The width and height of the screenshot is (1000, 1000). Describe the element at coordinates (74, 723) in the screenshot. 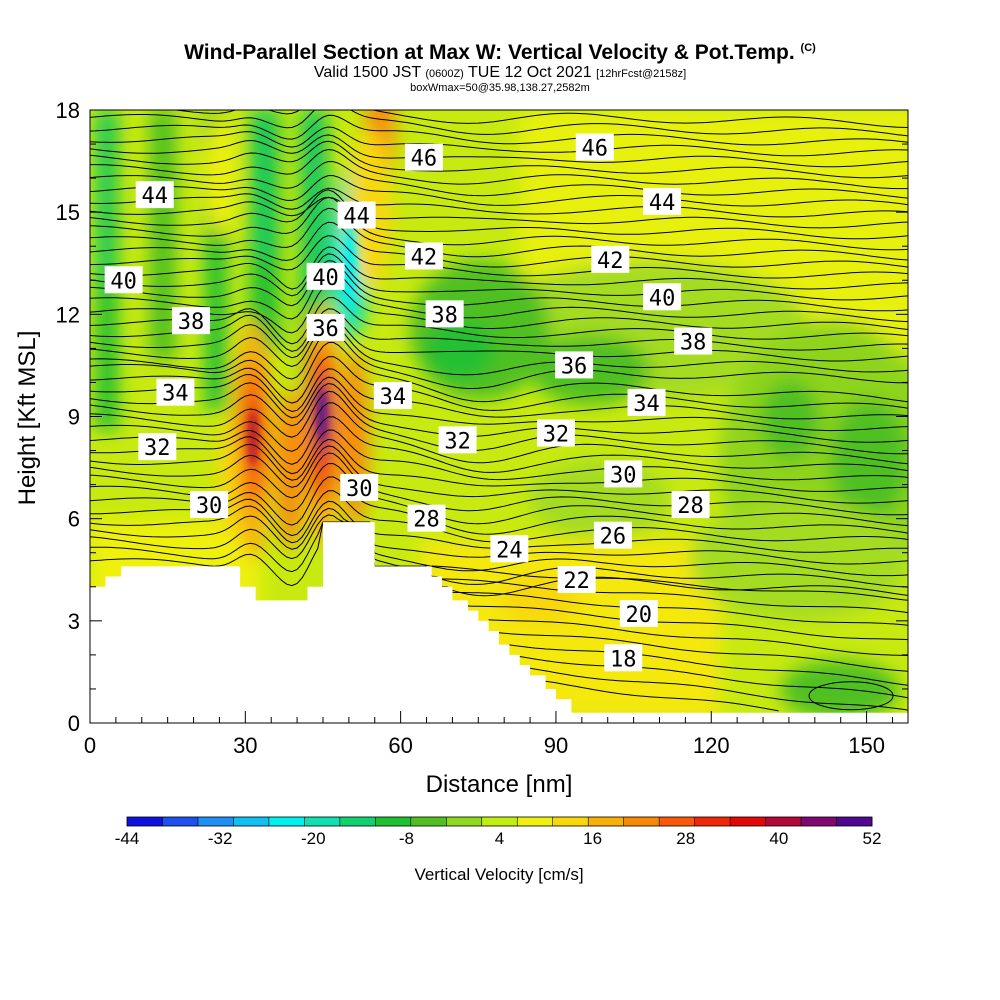

I see `y-tick-label: 0` at that location.